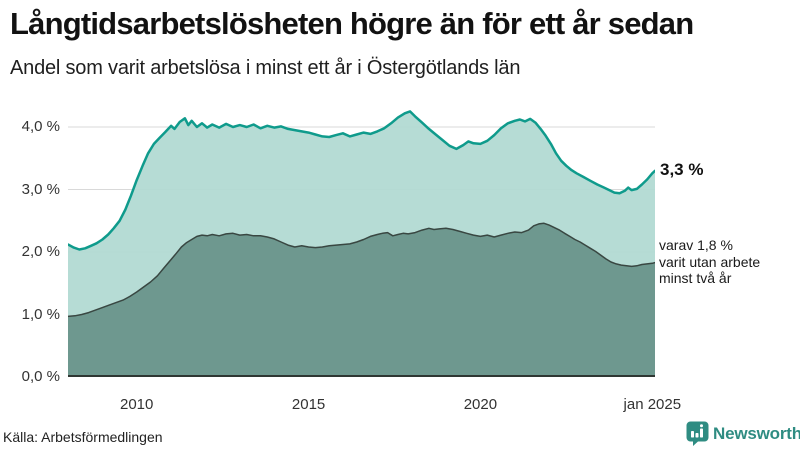 The image size is (800, 450). I want to click on newsworthy-logo: Newsworthy, so click(743, 433).